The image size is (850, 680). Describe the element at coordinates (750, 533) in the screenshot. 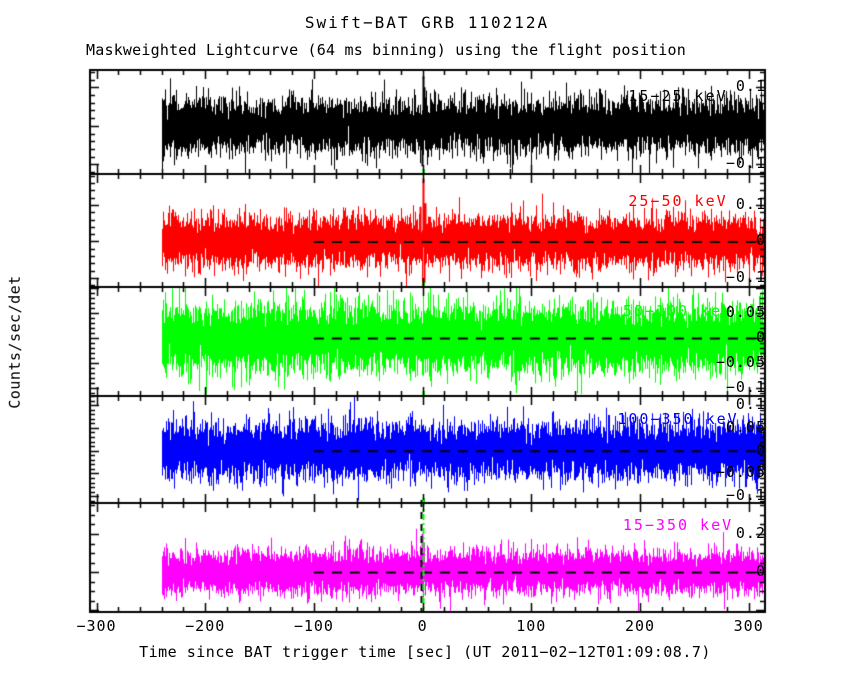

I see `y-tick-label: 0.2` at that location.